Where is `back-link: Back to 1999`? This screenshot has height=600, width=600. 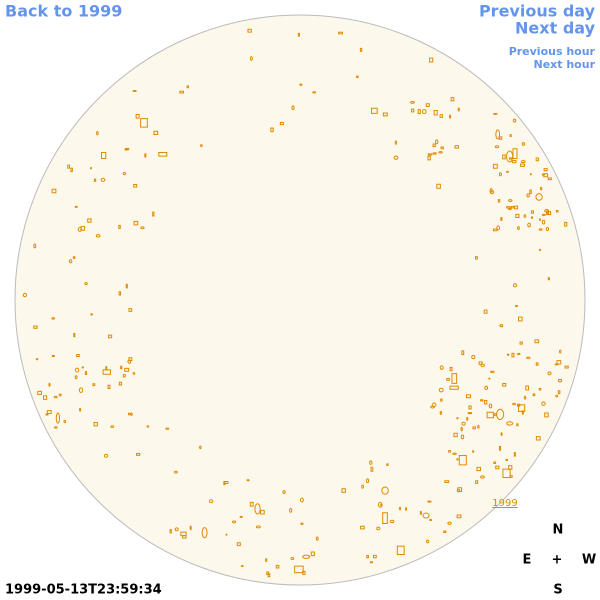 back-link: Back to 1999 is located at coordinates (63, 11).